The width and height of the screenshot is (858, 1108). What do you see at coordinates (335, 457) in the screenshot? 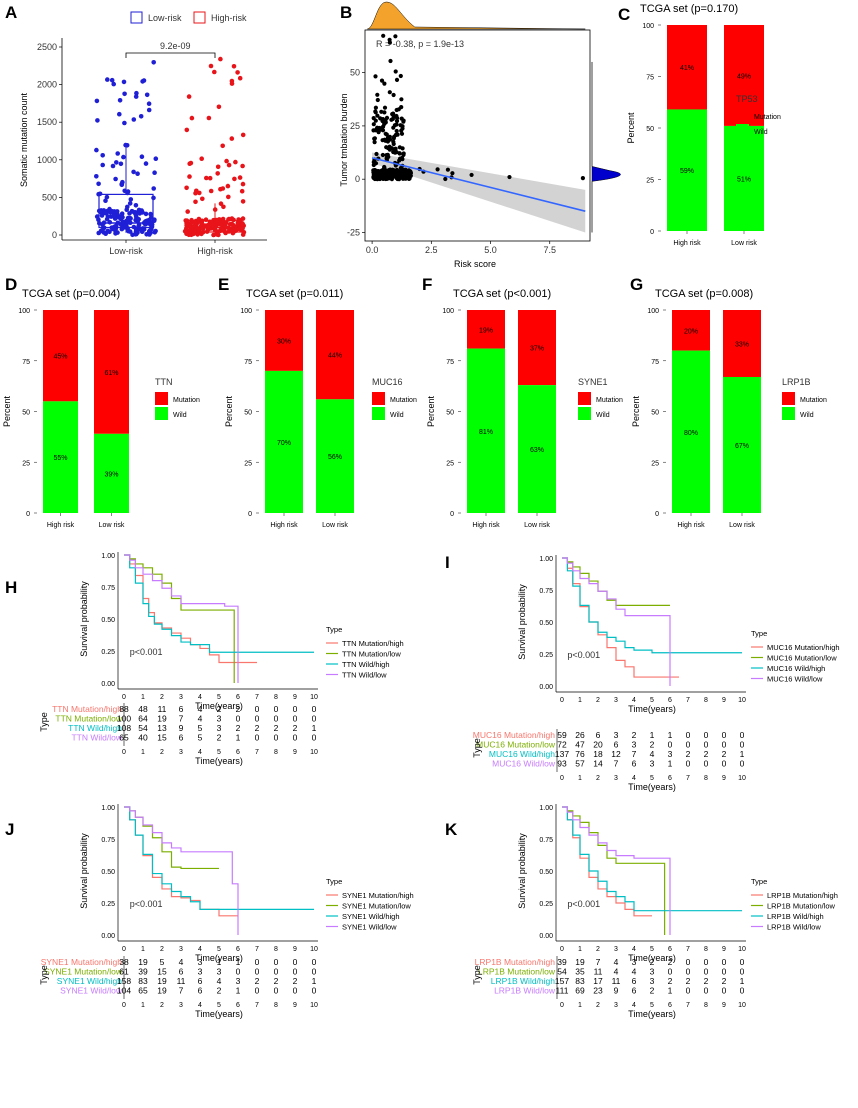
I see `bar-wild-label: 56%` at bounding box center [335, 457].